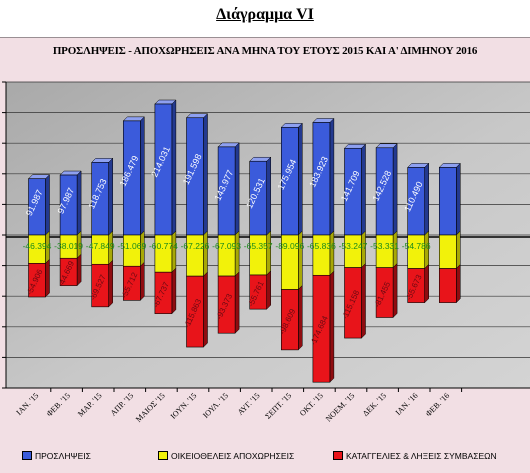 The height and width of the screenshot is (473, 530). Describe the element at coordinates (338, 455) in the screenshot. I see `legend-swatch-dismissals` at that location.